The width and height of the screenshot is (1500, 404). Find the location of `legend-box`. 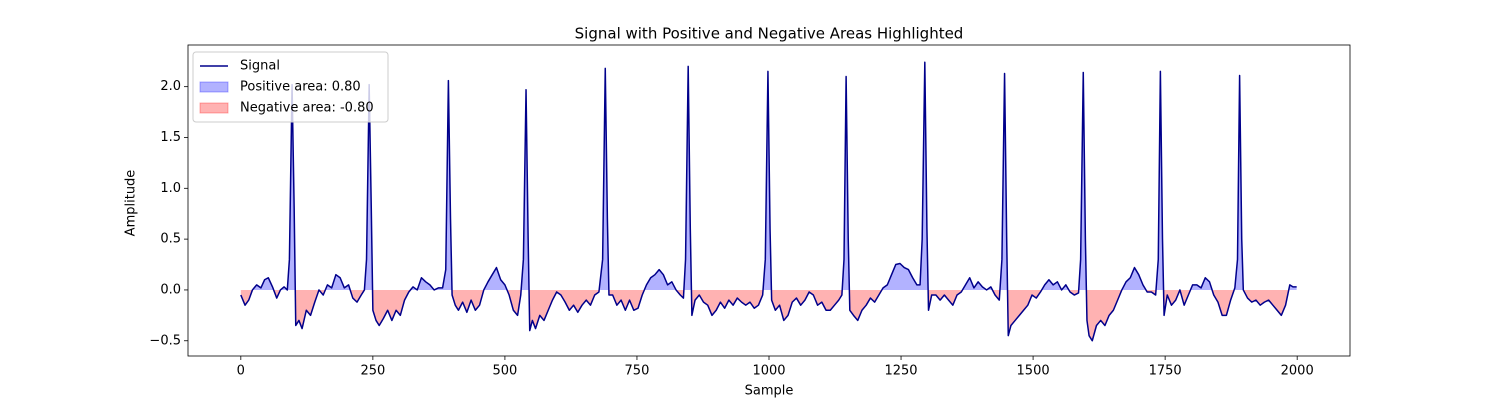

legend-box is located at coordinates (290, 87).